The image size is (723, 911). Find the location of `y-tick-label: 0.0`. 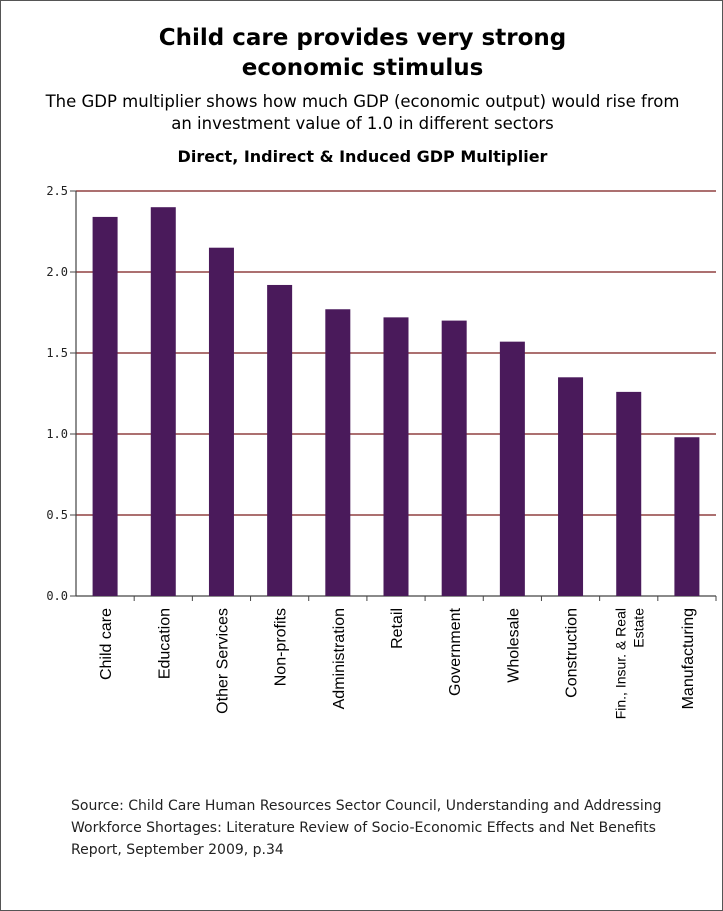

y-tick-label: 0.0 is located at coordinates (57, 596).